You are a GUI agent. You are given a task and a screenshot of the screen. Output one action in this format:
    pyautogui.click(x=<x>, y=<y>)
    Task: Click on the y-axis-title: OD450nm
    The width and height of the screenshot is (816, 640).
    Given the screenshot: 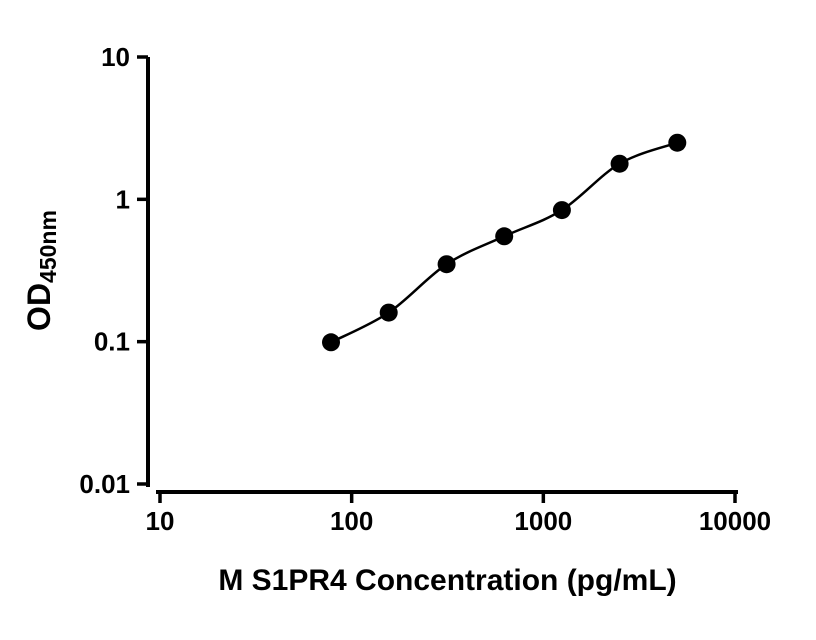 What is the action you would take?
    pyautogui.click(x=41, y=270)
    